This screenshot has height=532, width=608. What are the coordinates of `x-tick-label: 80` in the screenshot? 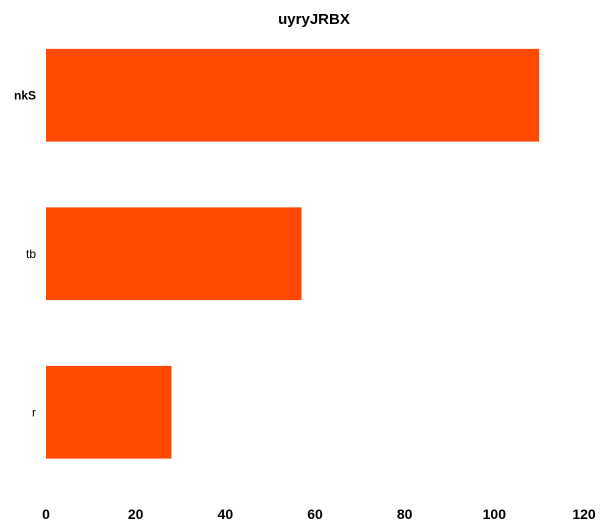 It's located at (405, 514).